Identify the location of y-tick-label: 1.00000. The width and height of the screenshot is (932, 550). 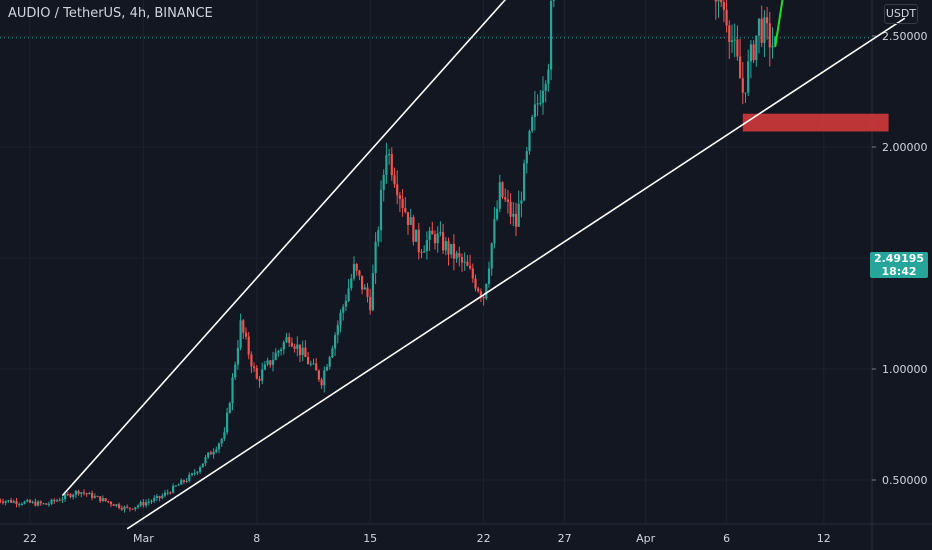
(905, 369).